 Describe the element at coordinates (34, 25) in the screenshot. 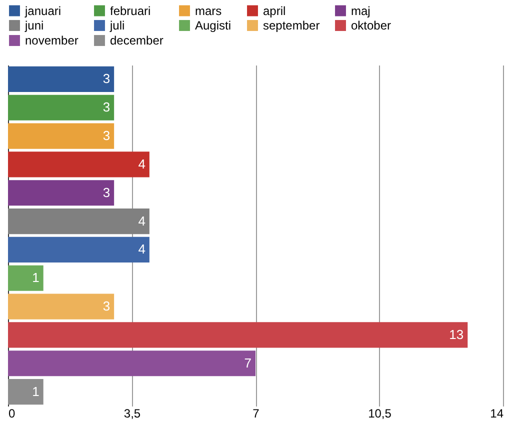

I see `legend-label: juni` at that location.